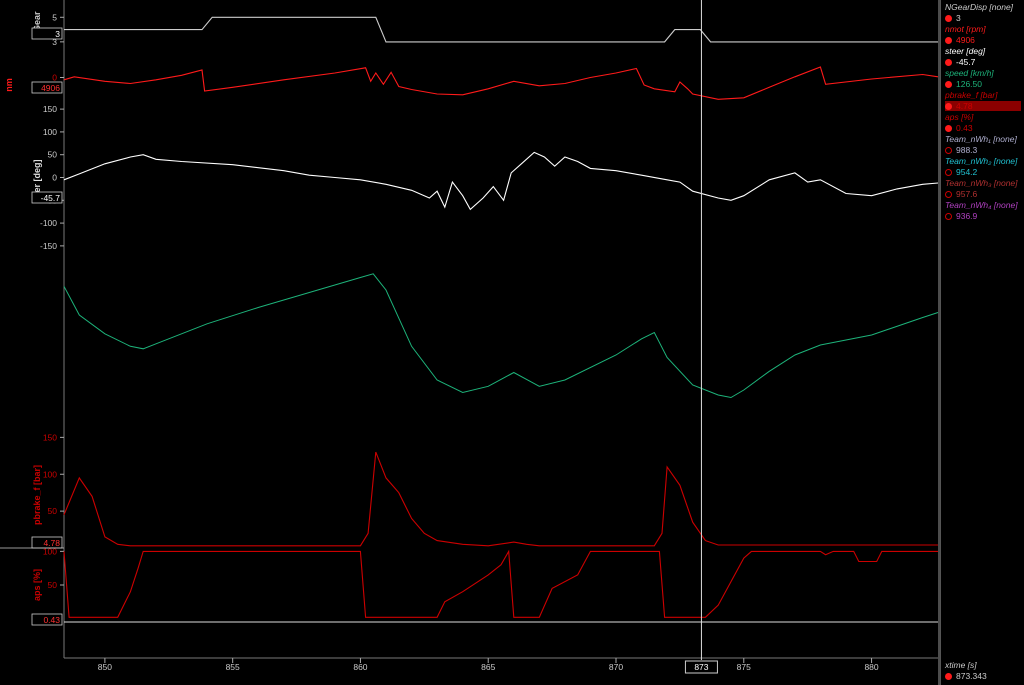 The height and width of the screenshot is (685, 1024). What do you see at coordinates (969, 73) in the screenshot?
I see `legend-channel-label: speed [km/h]` at bounding box center [969, 73].